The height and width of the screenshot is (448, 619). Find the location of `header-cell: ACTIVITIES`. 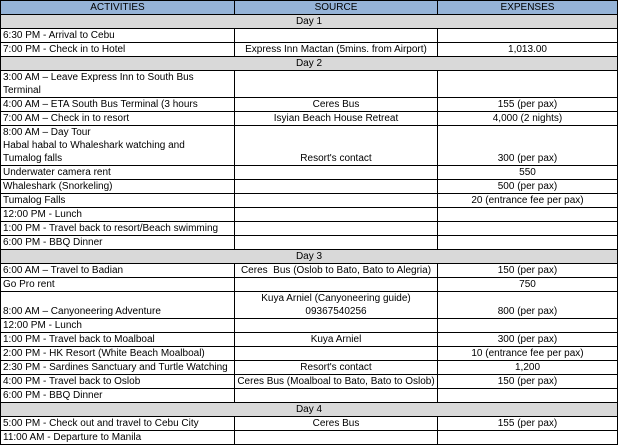

header-cell: ACTIVITIES is located at coordinates (117, 7).